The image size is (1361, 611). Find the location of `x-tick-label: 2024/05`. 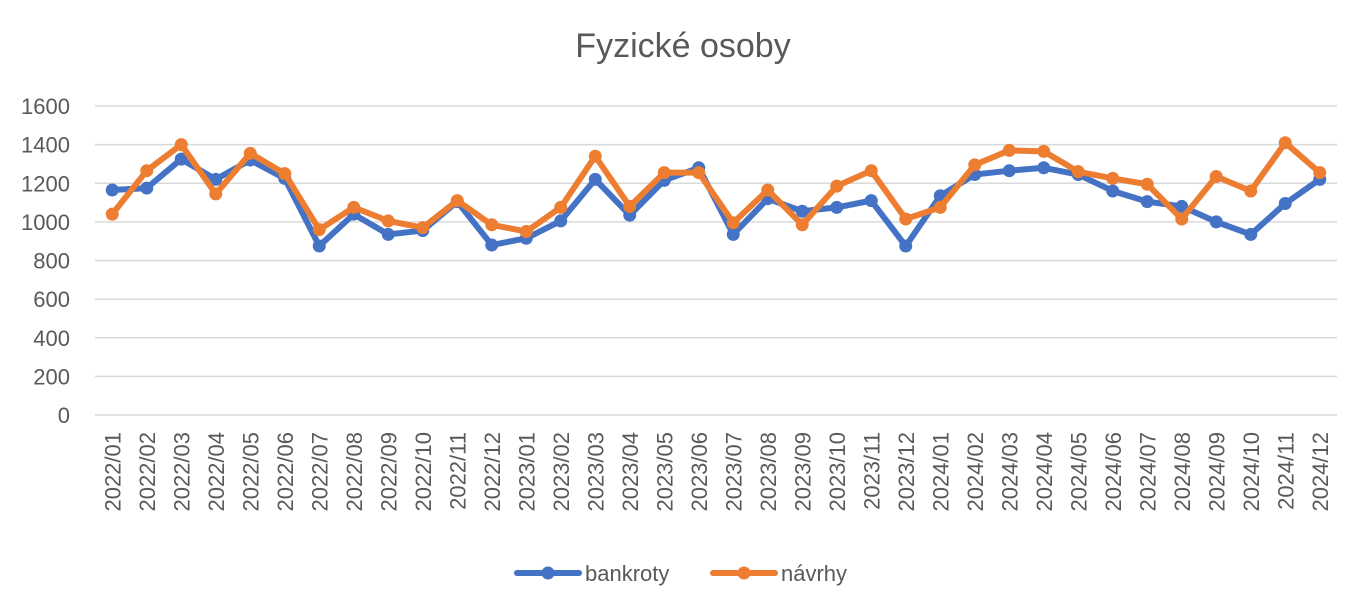

x-tick-label: 2024/05 is located at coordinates (1078, 472).